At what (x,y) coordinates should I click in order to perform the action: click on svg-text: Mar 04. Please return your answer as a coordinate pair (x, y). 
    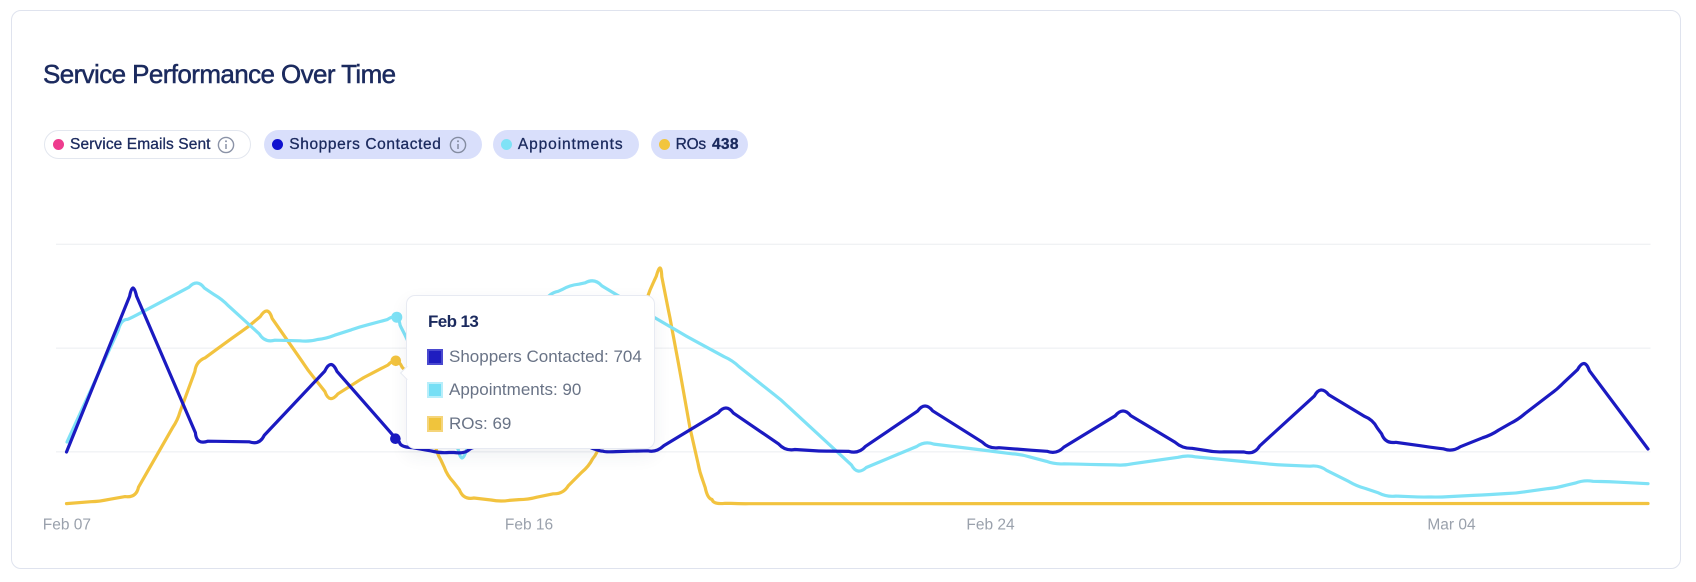
    Looking at the image, I should click on (1451, 525).